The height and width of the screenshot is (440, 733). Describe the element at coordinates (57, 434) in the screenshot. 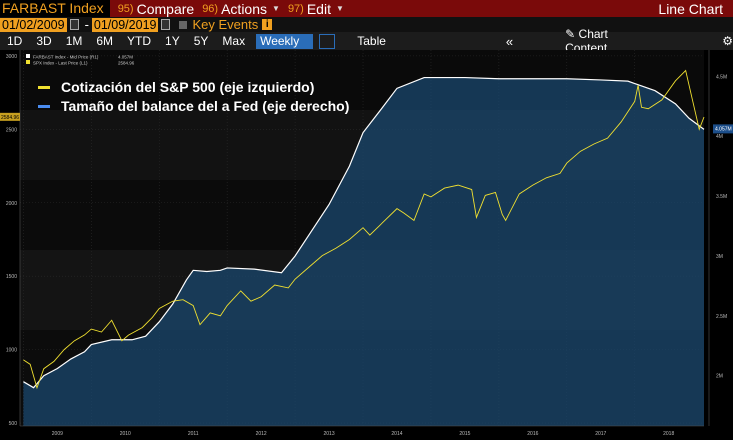

I see `x-tick-label: 2009` at that location.